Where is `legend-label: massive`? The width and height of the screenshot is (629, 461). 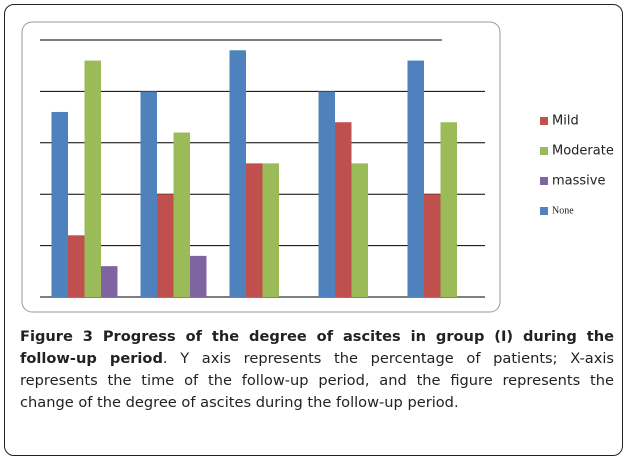
legend-label: massive is located at coordinates (578, 181).